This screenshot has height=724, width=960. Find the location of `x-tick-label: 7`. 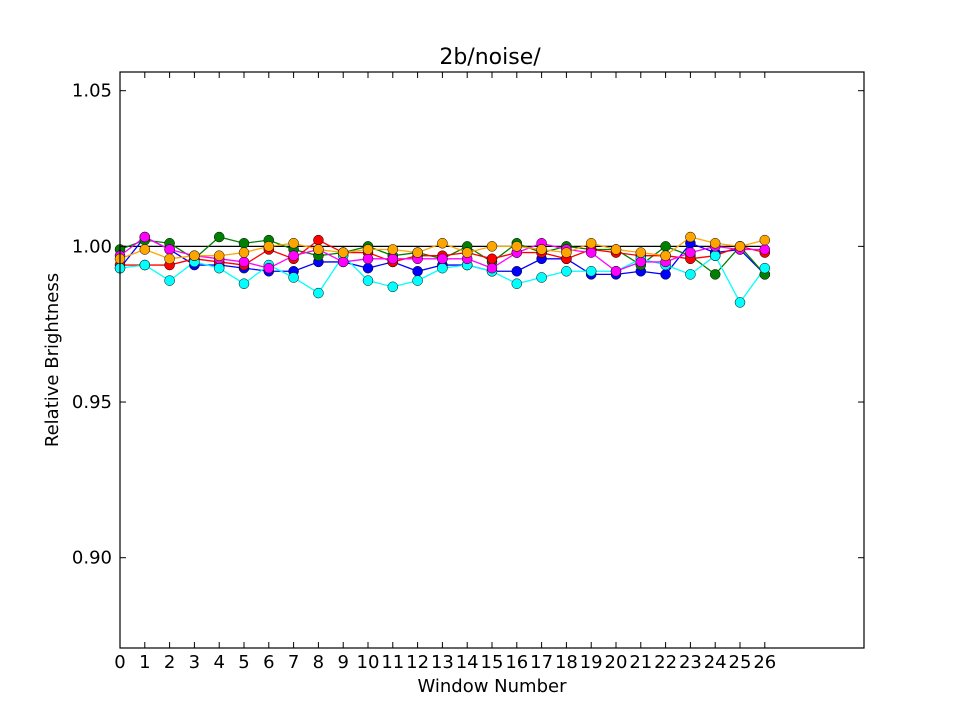

x-tick-label: 7 is located at coordinates (293, 662).